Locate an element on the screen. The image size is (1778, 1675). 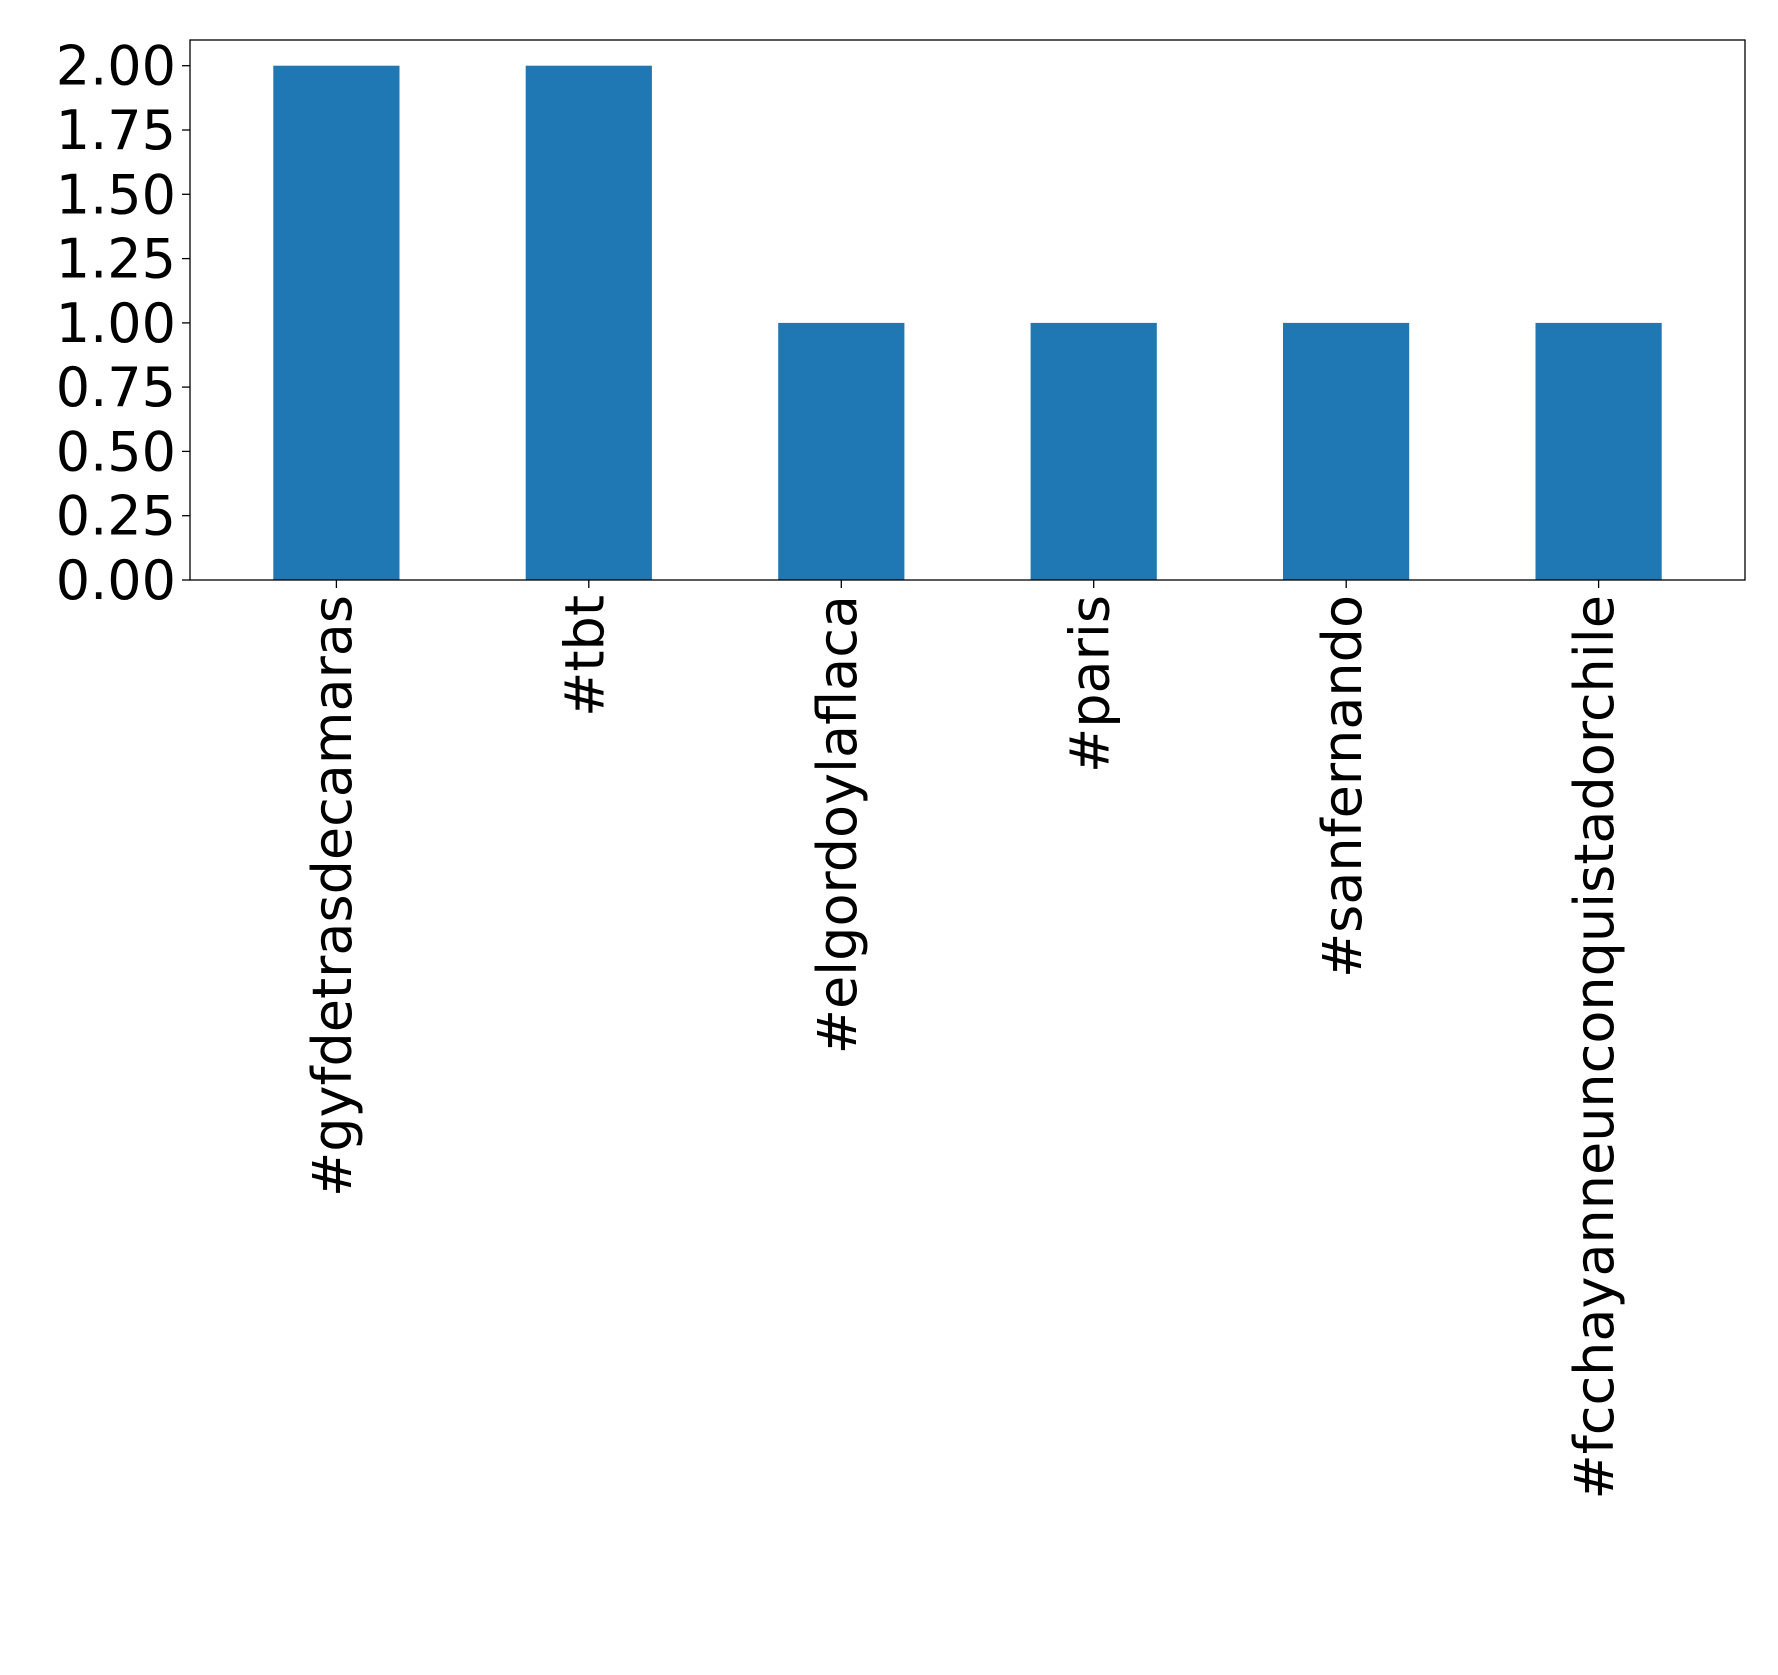
y-axis: 0.000.250.500.751.001.251.501.752.00 is located at coordinates (123, 323).